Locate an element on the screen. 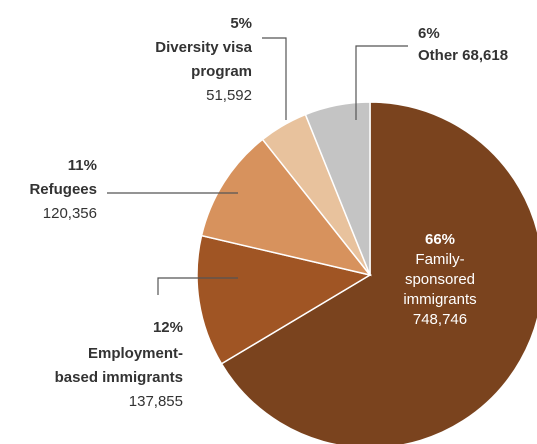  slice-label-value-employment: 137,855 is located at coordinates (156, 401).